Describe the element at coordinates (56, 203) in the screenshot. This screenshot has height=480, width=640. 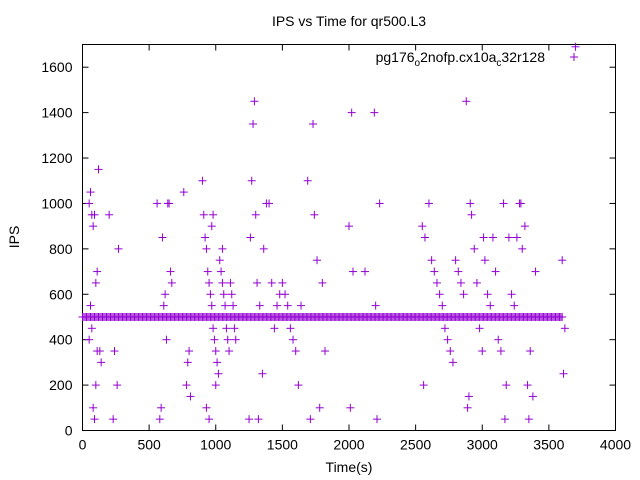
I see `y-tick-label: 1000` at that location.